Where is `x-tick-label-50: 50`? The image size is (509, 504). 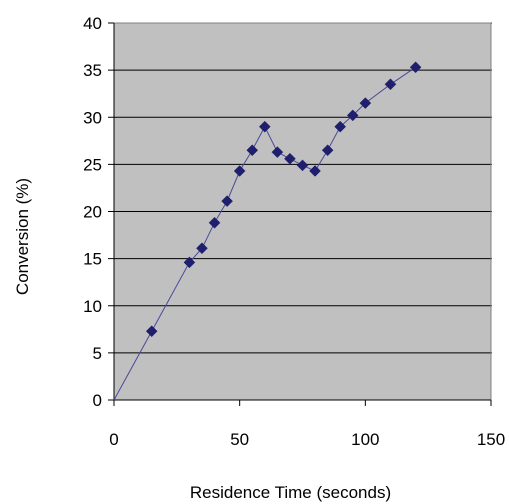
x-tick-label-50: 50 is located at coordinates (239, 439).